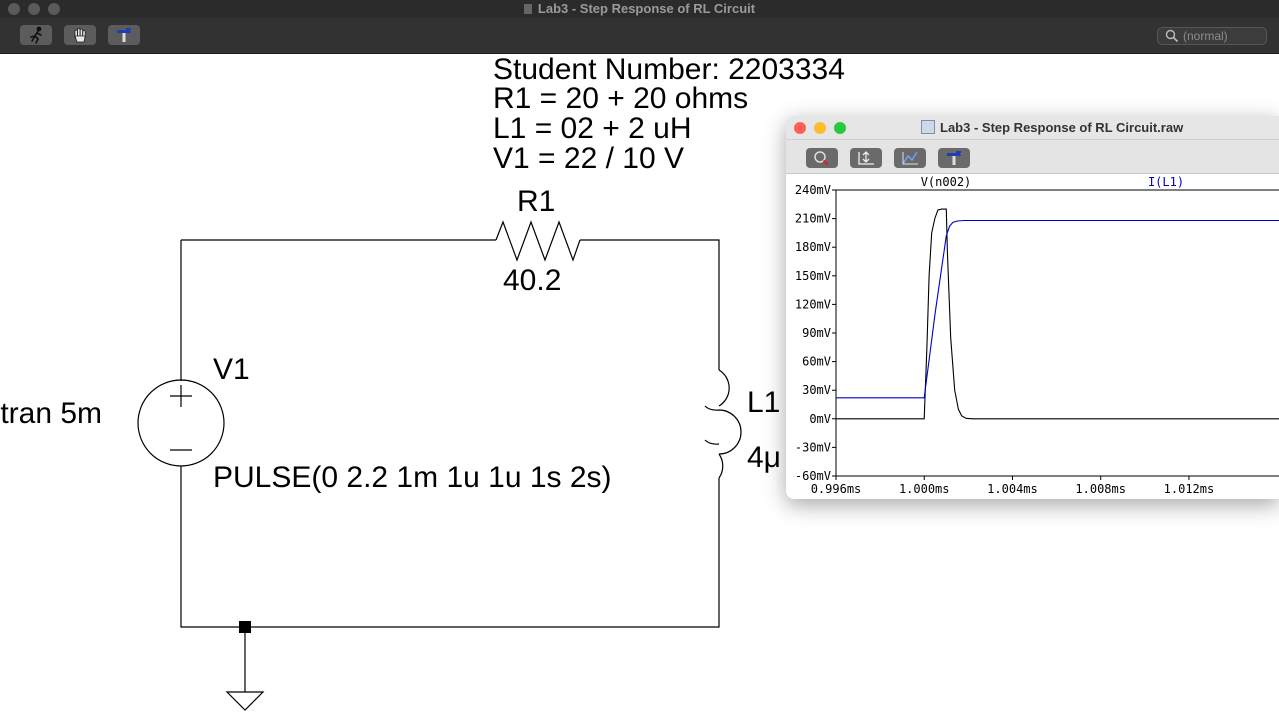 This screenshot has width=1279, height=719. Describe the element at coordinates (34, 9) in the screenshot. I see `minimize-window-button` at that location.